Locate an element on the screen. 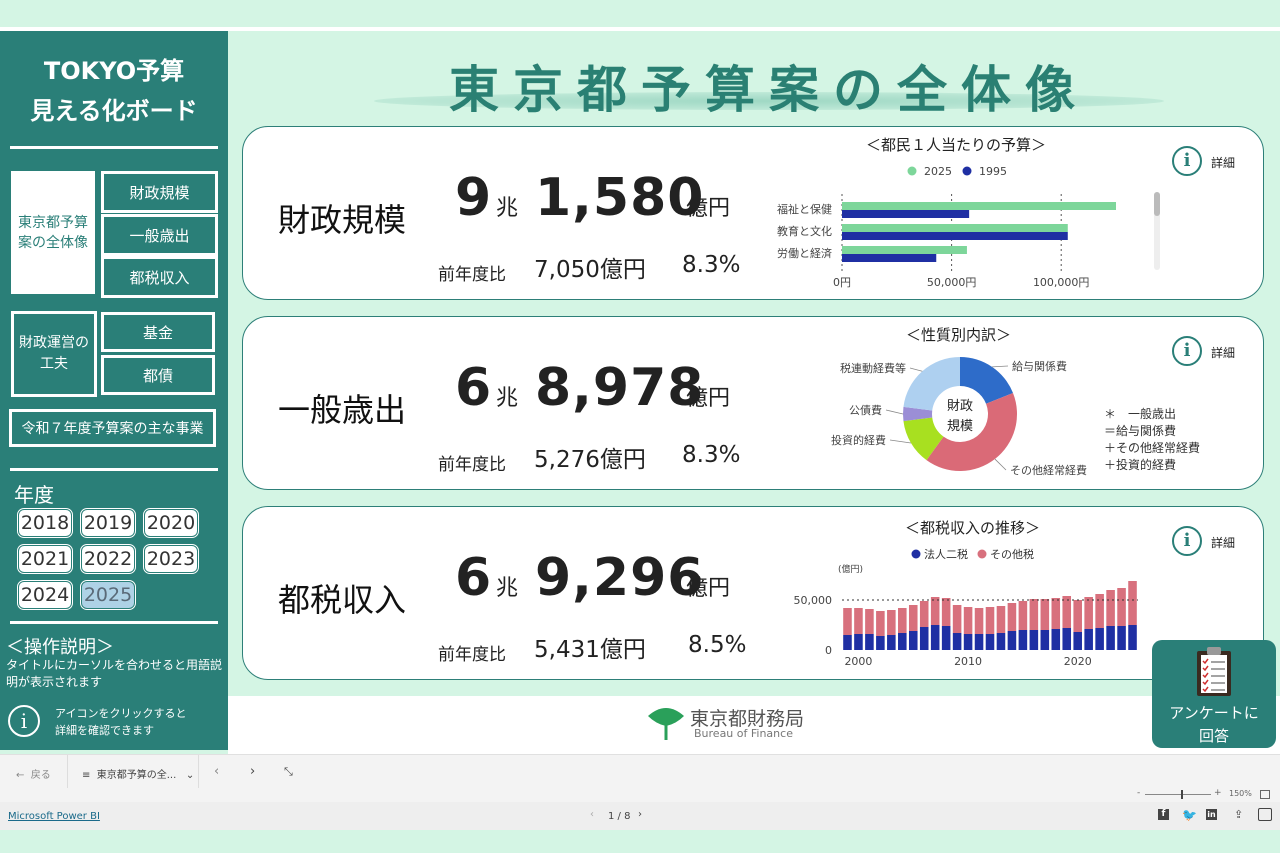 This screenshot has width=1280, height=853. chart1-title: ＜都民１人当たりの予算＞ is located at coordinates (956, 145).